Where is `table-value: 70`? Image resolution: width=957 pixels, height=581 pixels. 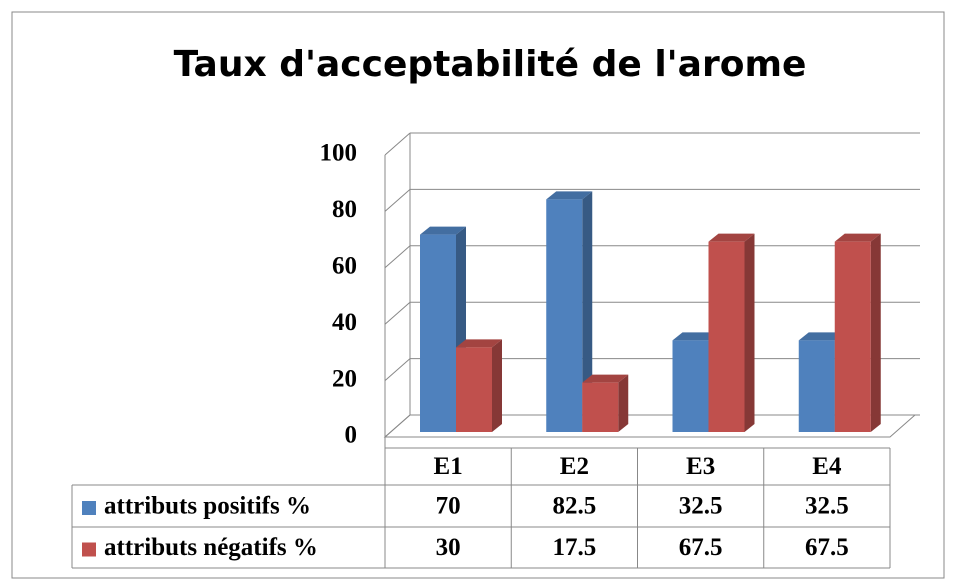 table-value: 70 is located at coordinates (448, 506).